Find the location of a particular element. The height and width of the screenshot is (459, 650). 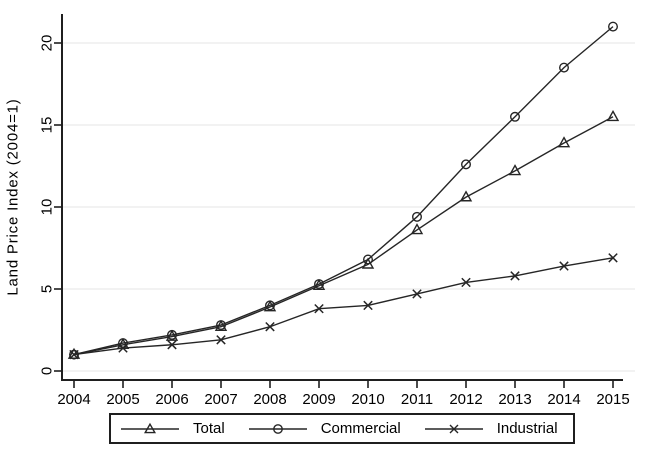

legend-item-commercial: Commercial is located at coordinates (324, 428).